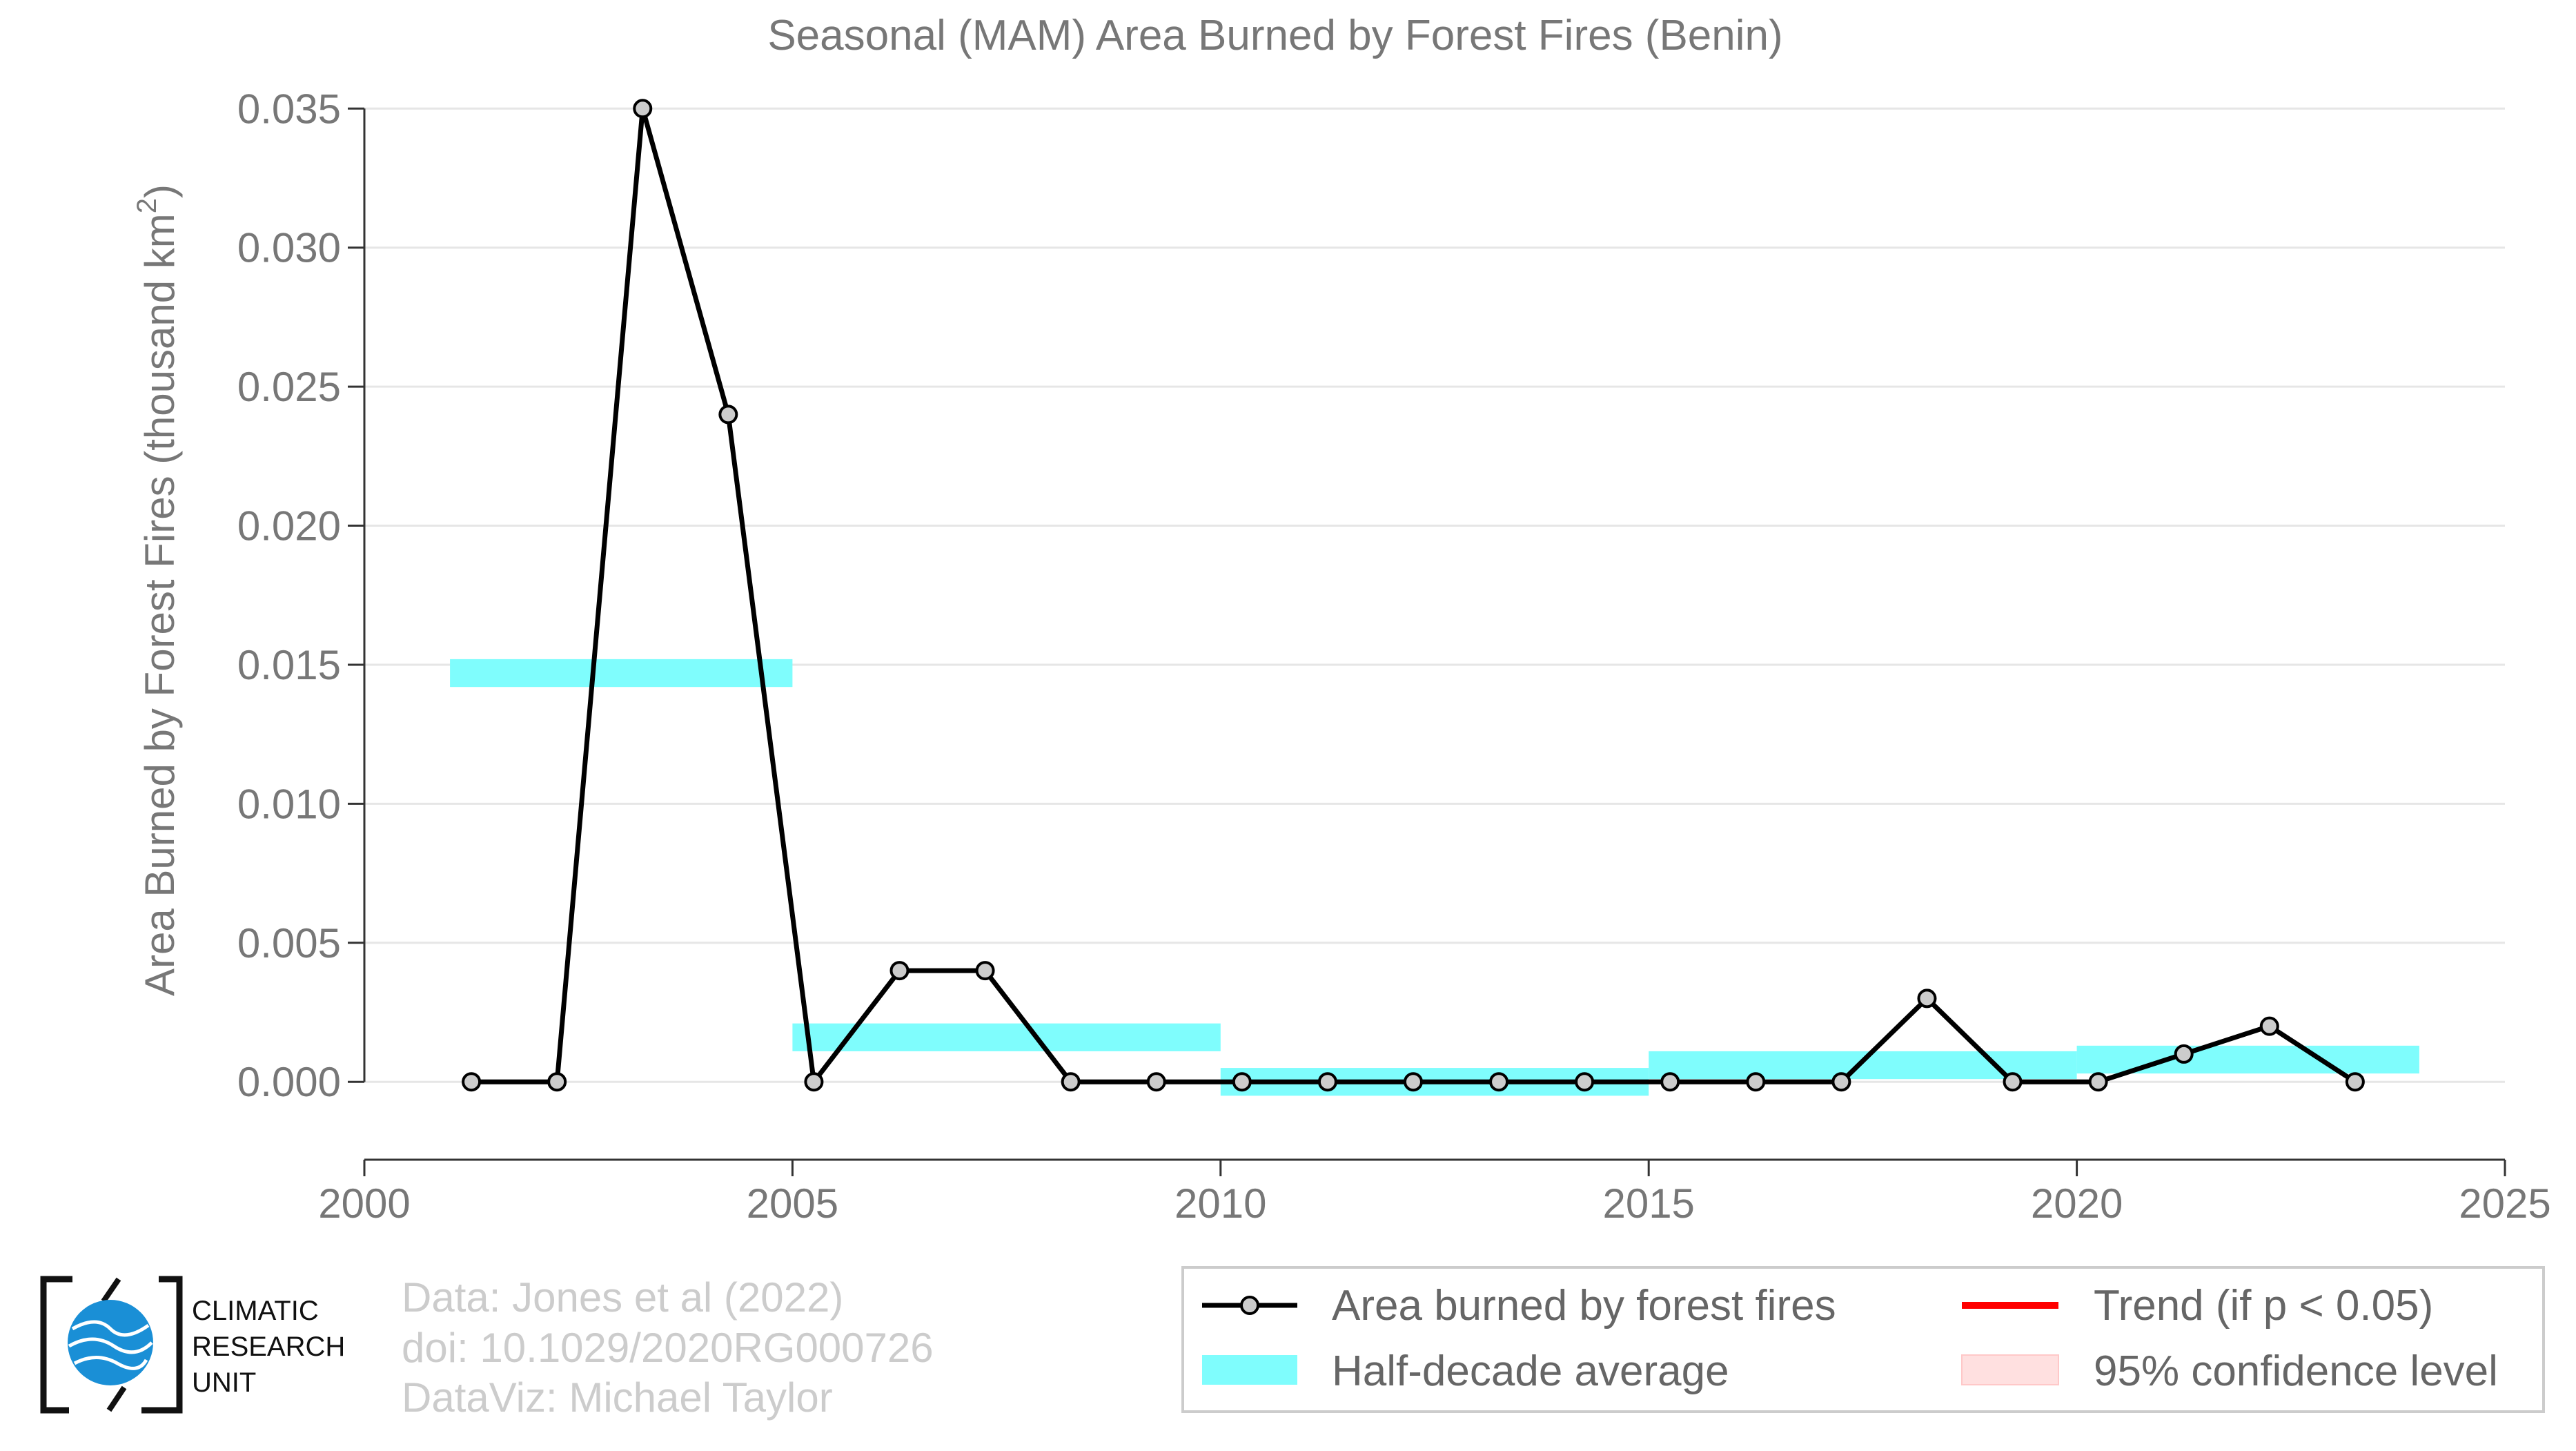  I want to click on logo-slash-top, so click(111, 1290).